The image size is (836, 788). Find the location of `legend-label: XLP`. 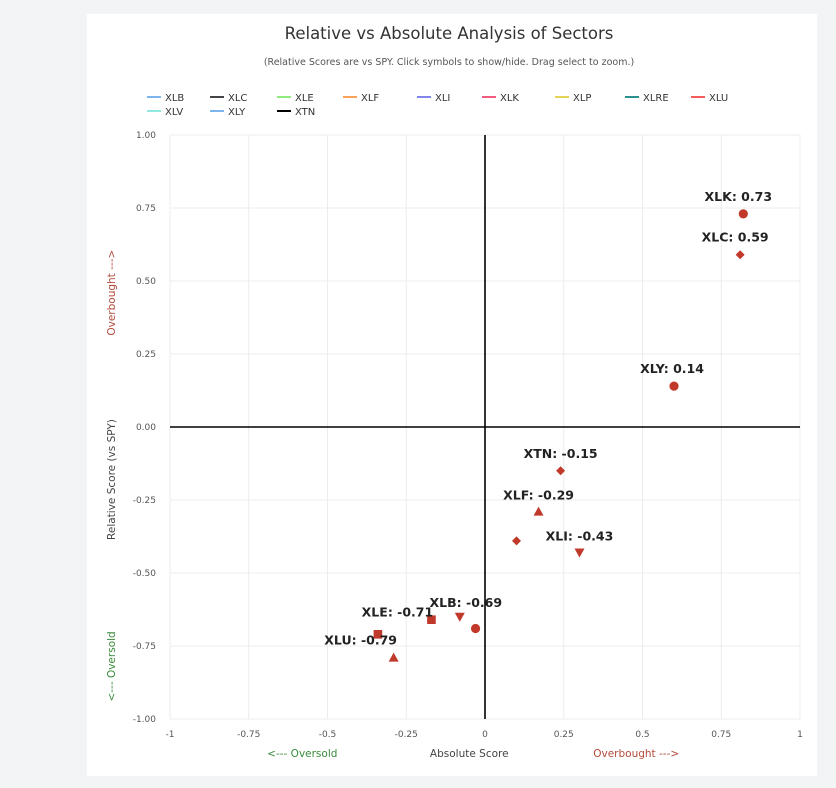

legend-label: XLP is located at coordinates (582, 98).